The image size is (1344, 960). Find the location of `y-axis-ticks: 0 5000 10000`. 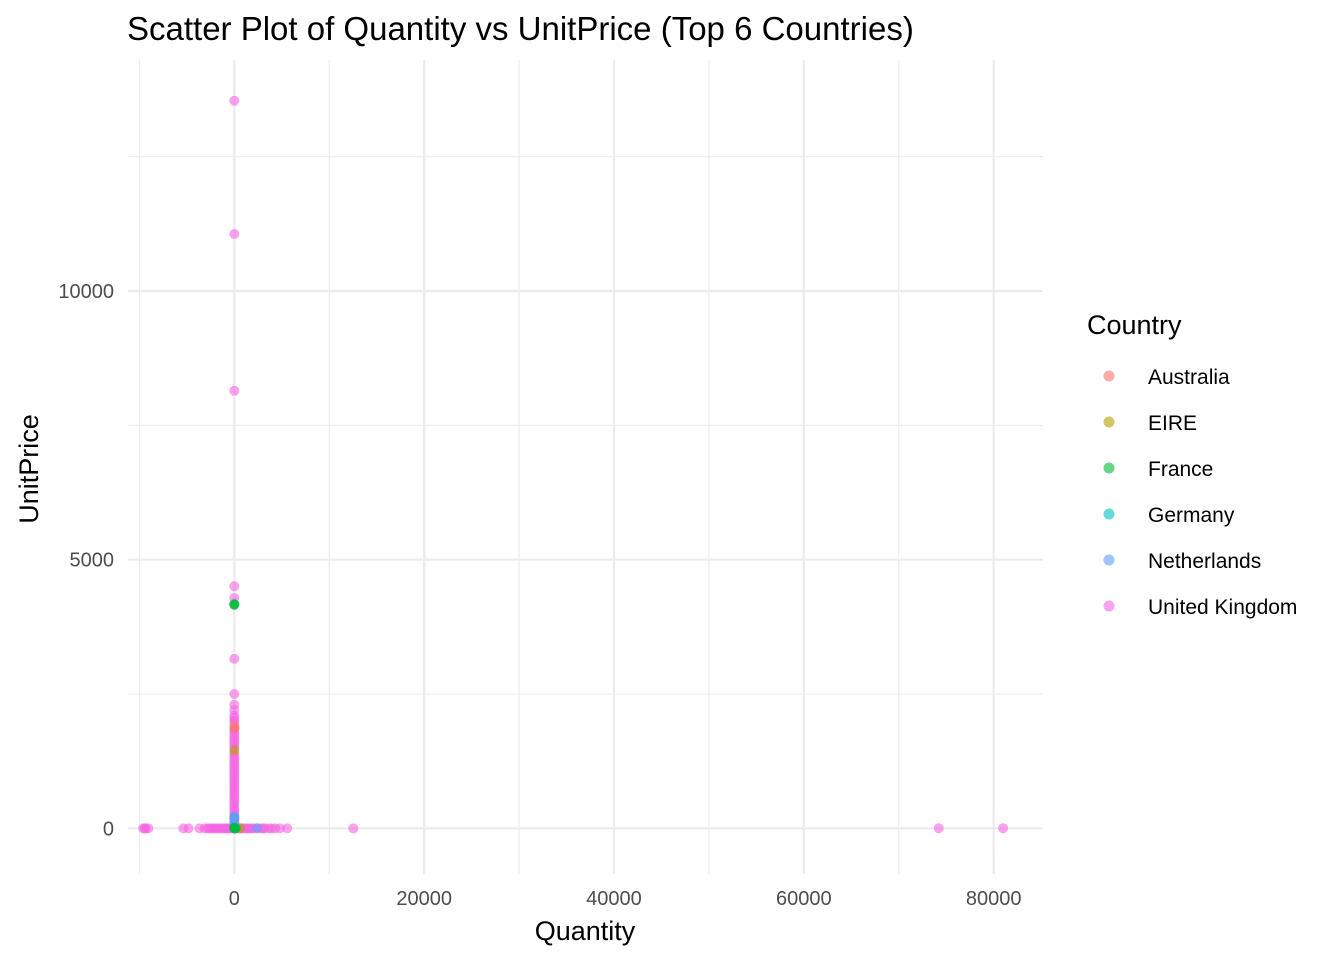

y-axis-ticks: 0 5000 10000 is located at coordinates (86, 560).